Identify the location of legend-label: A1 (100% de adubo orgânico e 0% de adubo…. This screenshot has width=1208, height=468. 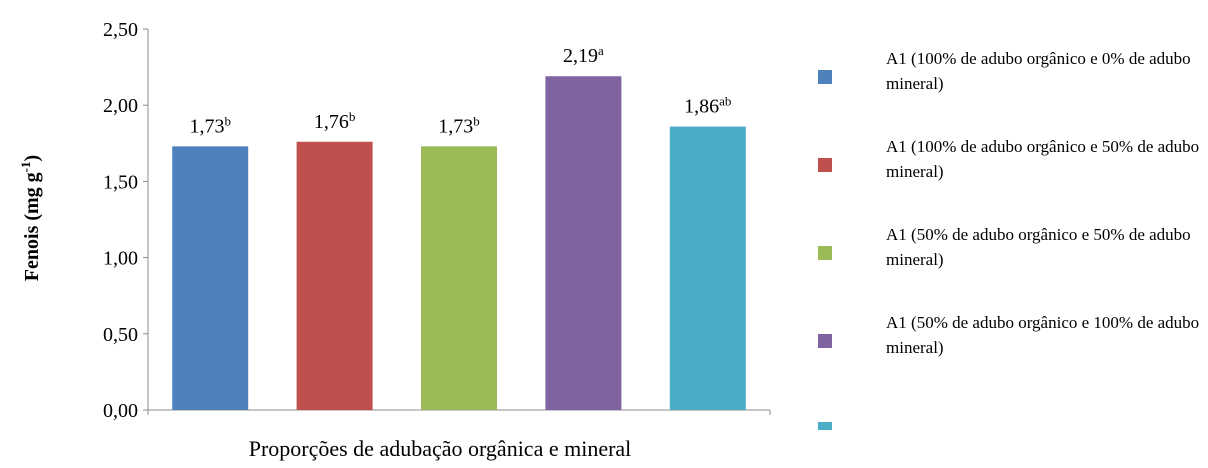
(1038, 71).